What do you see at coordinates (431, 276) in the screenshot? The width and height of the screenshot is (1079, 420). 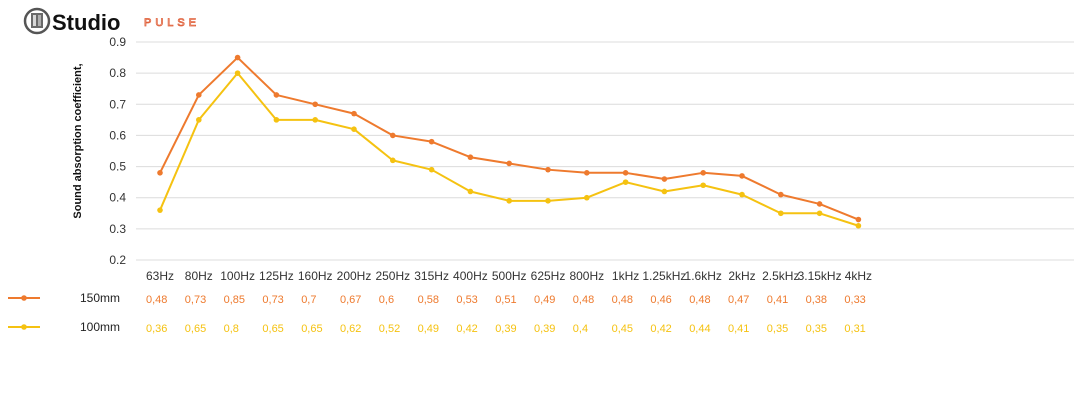 I see `x-tick-label: 315Hz` at bounding box center [431, 276].